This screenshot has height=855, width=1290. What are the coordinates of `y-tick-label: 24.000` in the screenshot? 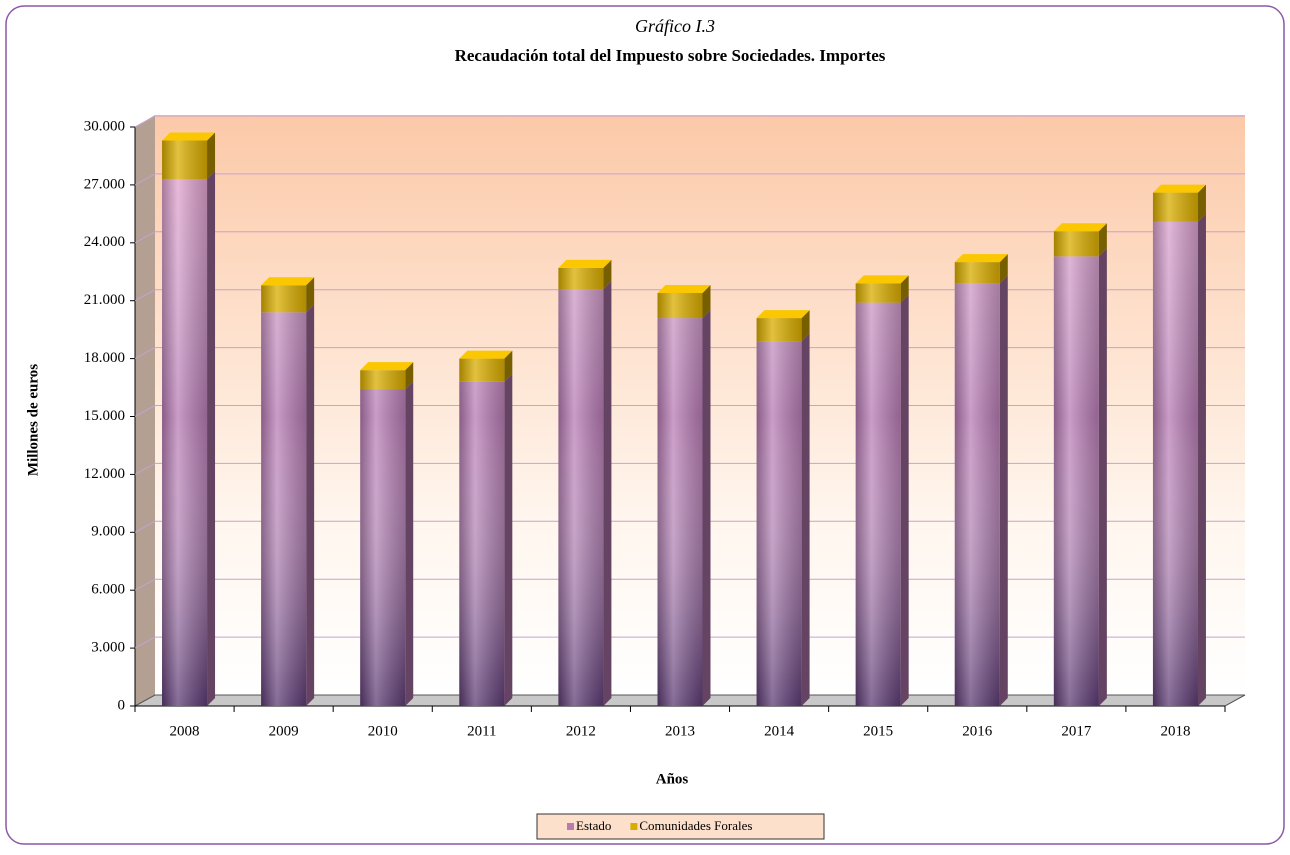 It's located at (104, 242).